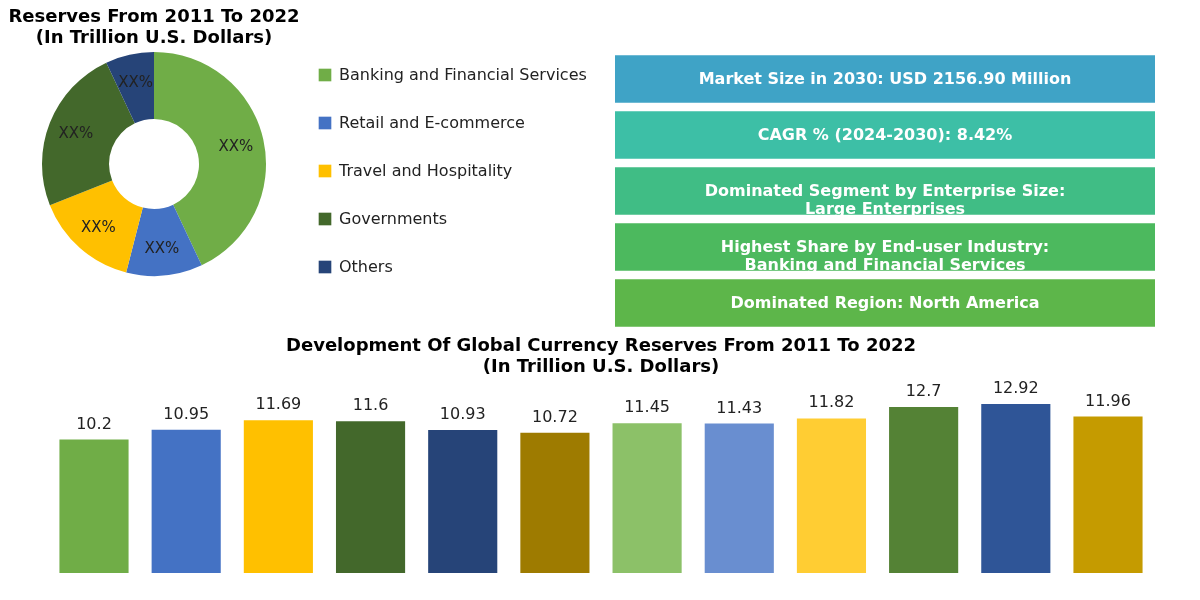 This screenshot has width=1200, height=600. I want to click on data-label: 10.95, so click(186, 413).